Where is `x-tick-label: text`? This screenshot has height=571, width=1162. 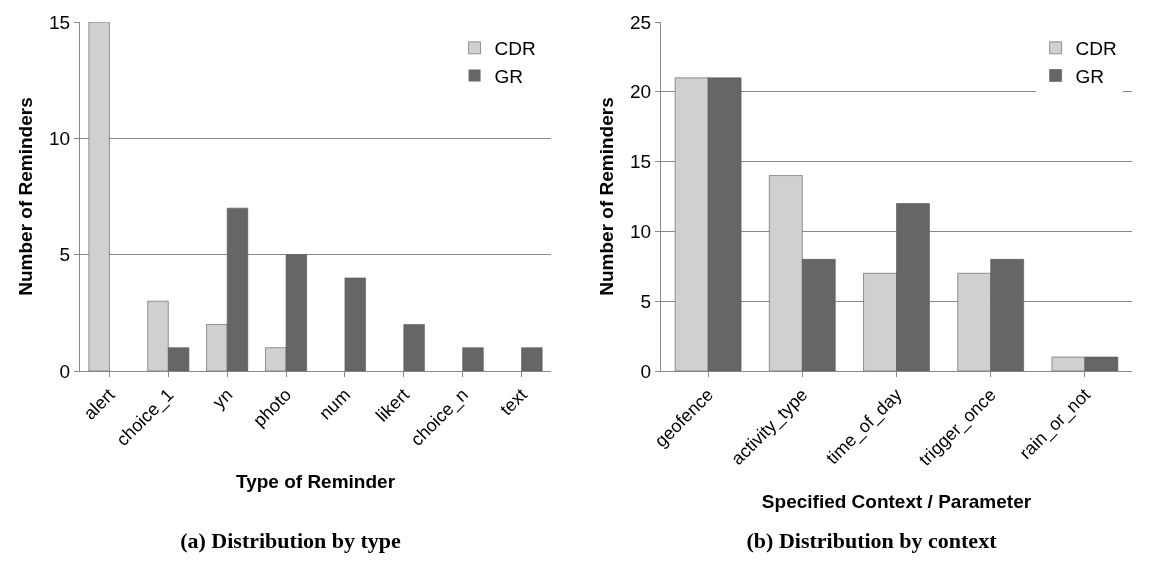 x-tick-label: text is located at coordinates (513, 402).